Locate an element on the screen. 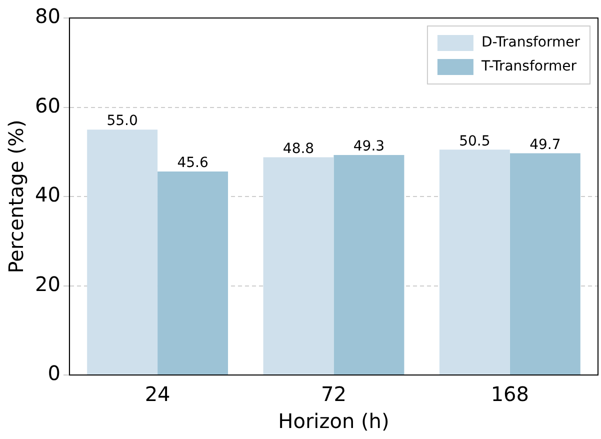 The image size is (601, 439). y-tick-label: 60 is located at coordinates (47, 105).